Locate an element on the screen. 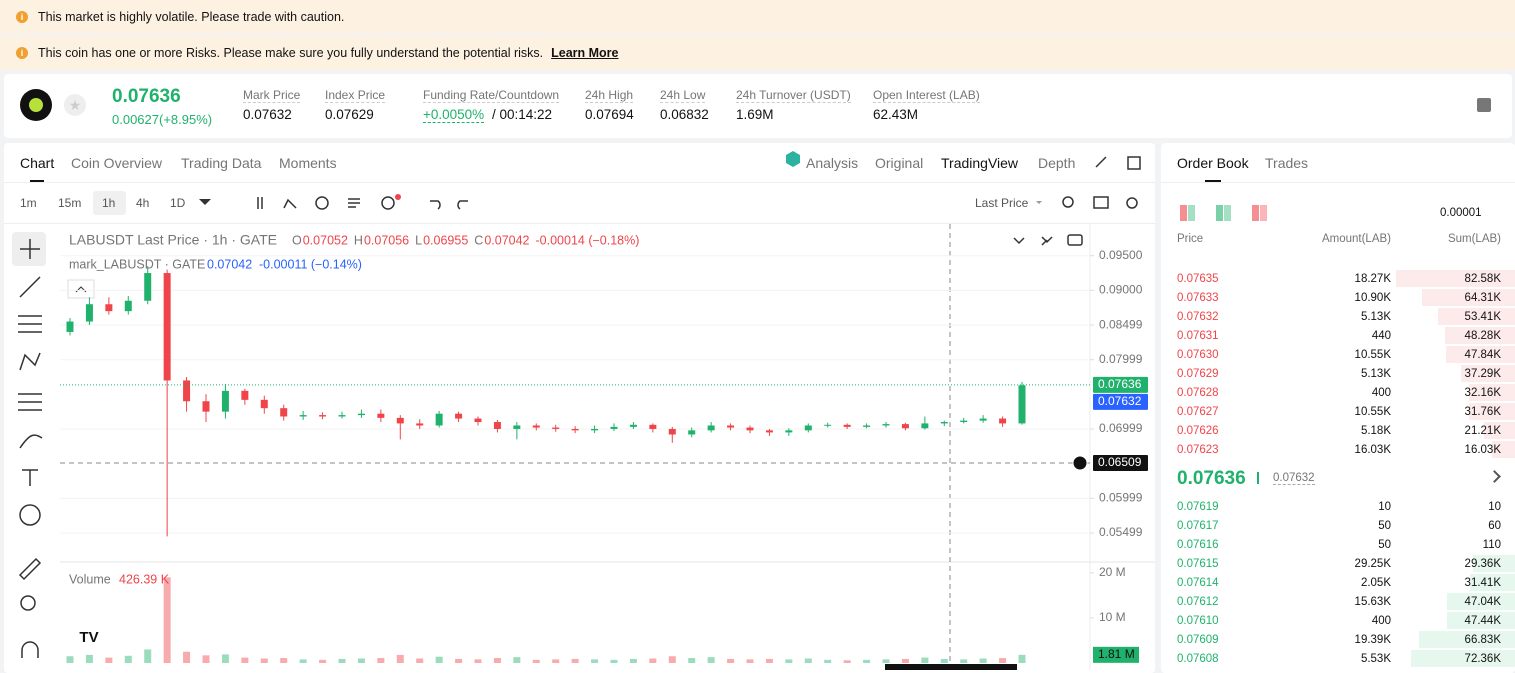 Image resolution: width=1515 pixels, height=673 pixels. ohlc-label: C is located at coordinates (478, 240).